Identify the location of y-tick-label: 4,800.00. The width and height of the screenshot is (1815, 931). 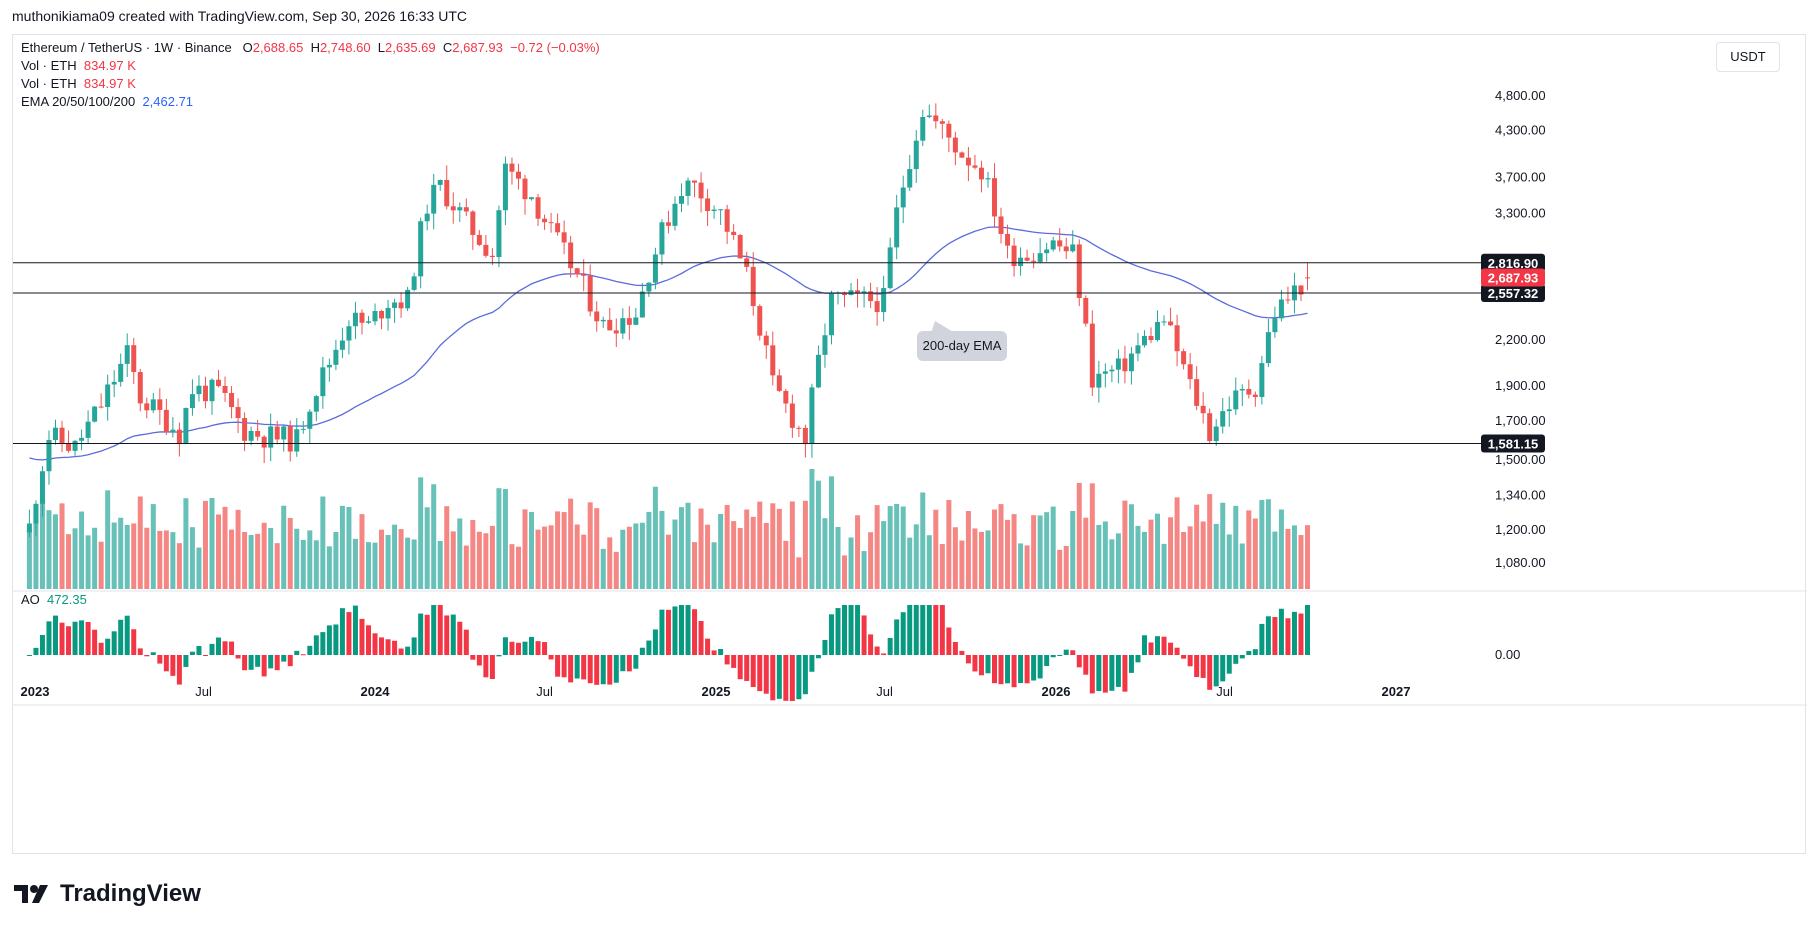
(1520, 95).